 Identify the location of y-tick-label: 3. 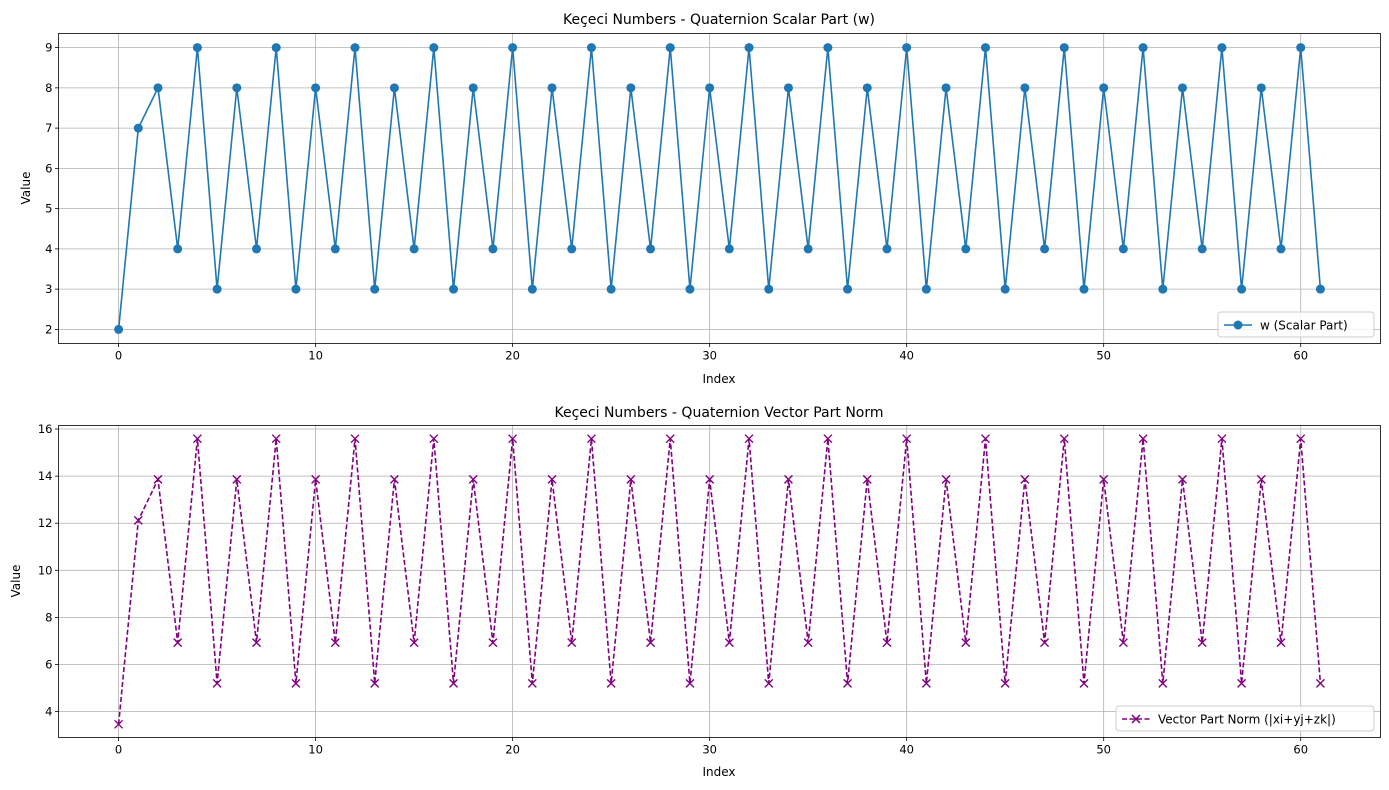
(48, 289).